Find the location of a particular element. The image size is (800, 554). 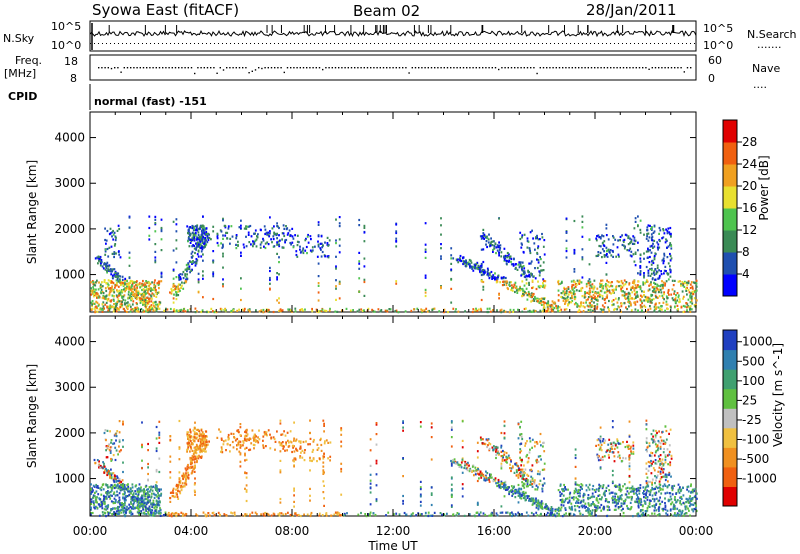

velocity-colorbar-label: Velocity [m s^-1] is located at coordinates (778, 395).